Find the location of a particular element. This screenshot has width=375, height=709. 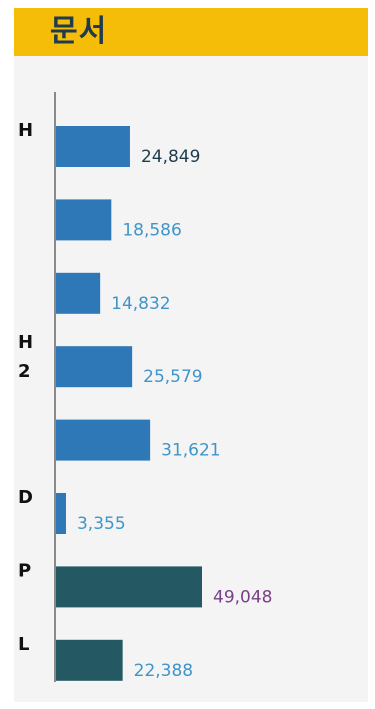

value-label-2: 14,832 is located at coordinates (140, 304).